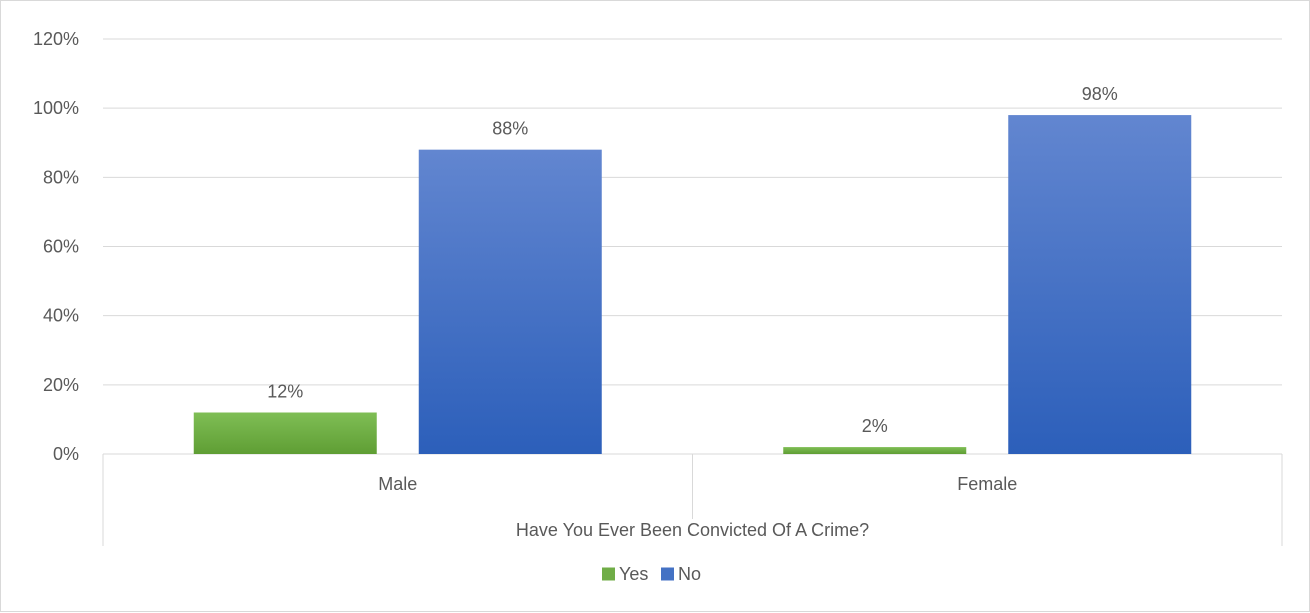 Image resolution: width=1310 pixels, height=613 pixels. What do you see at coordinates (875, 426) in the screenshot?
I see `data-label: 2%` at bounding box center [875, 426].